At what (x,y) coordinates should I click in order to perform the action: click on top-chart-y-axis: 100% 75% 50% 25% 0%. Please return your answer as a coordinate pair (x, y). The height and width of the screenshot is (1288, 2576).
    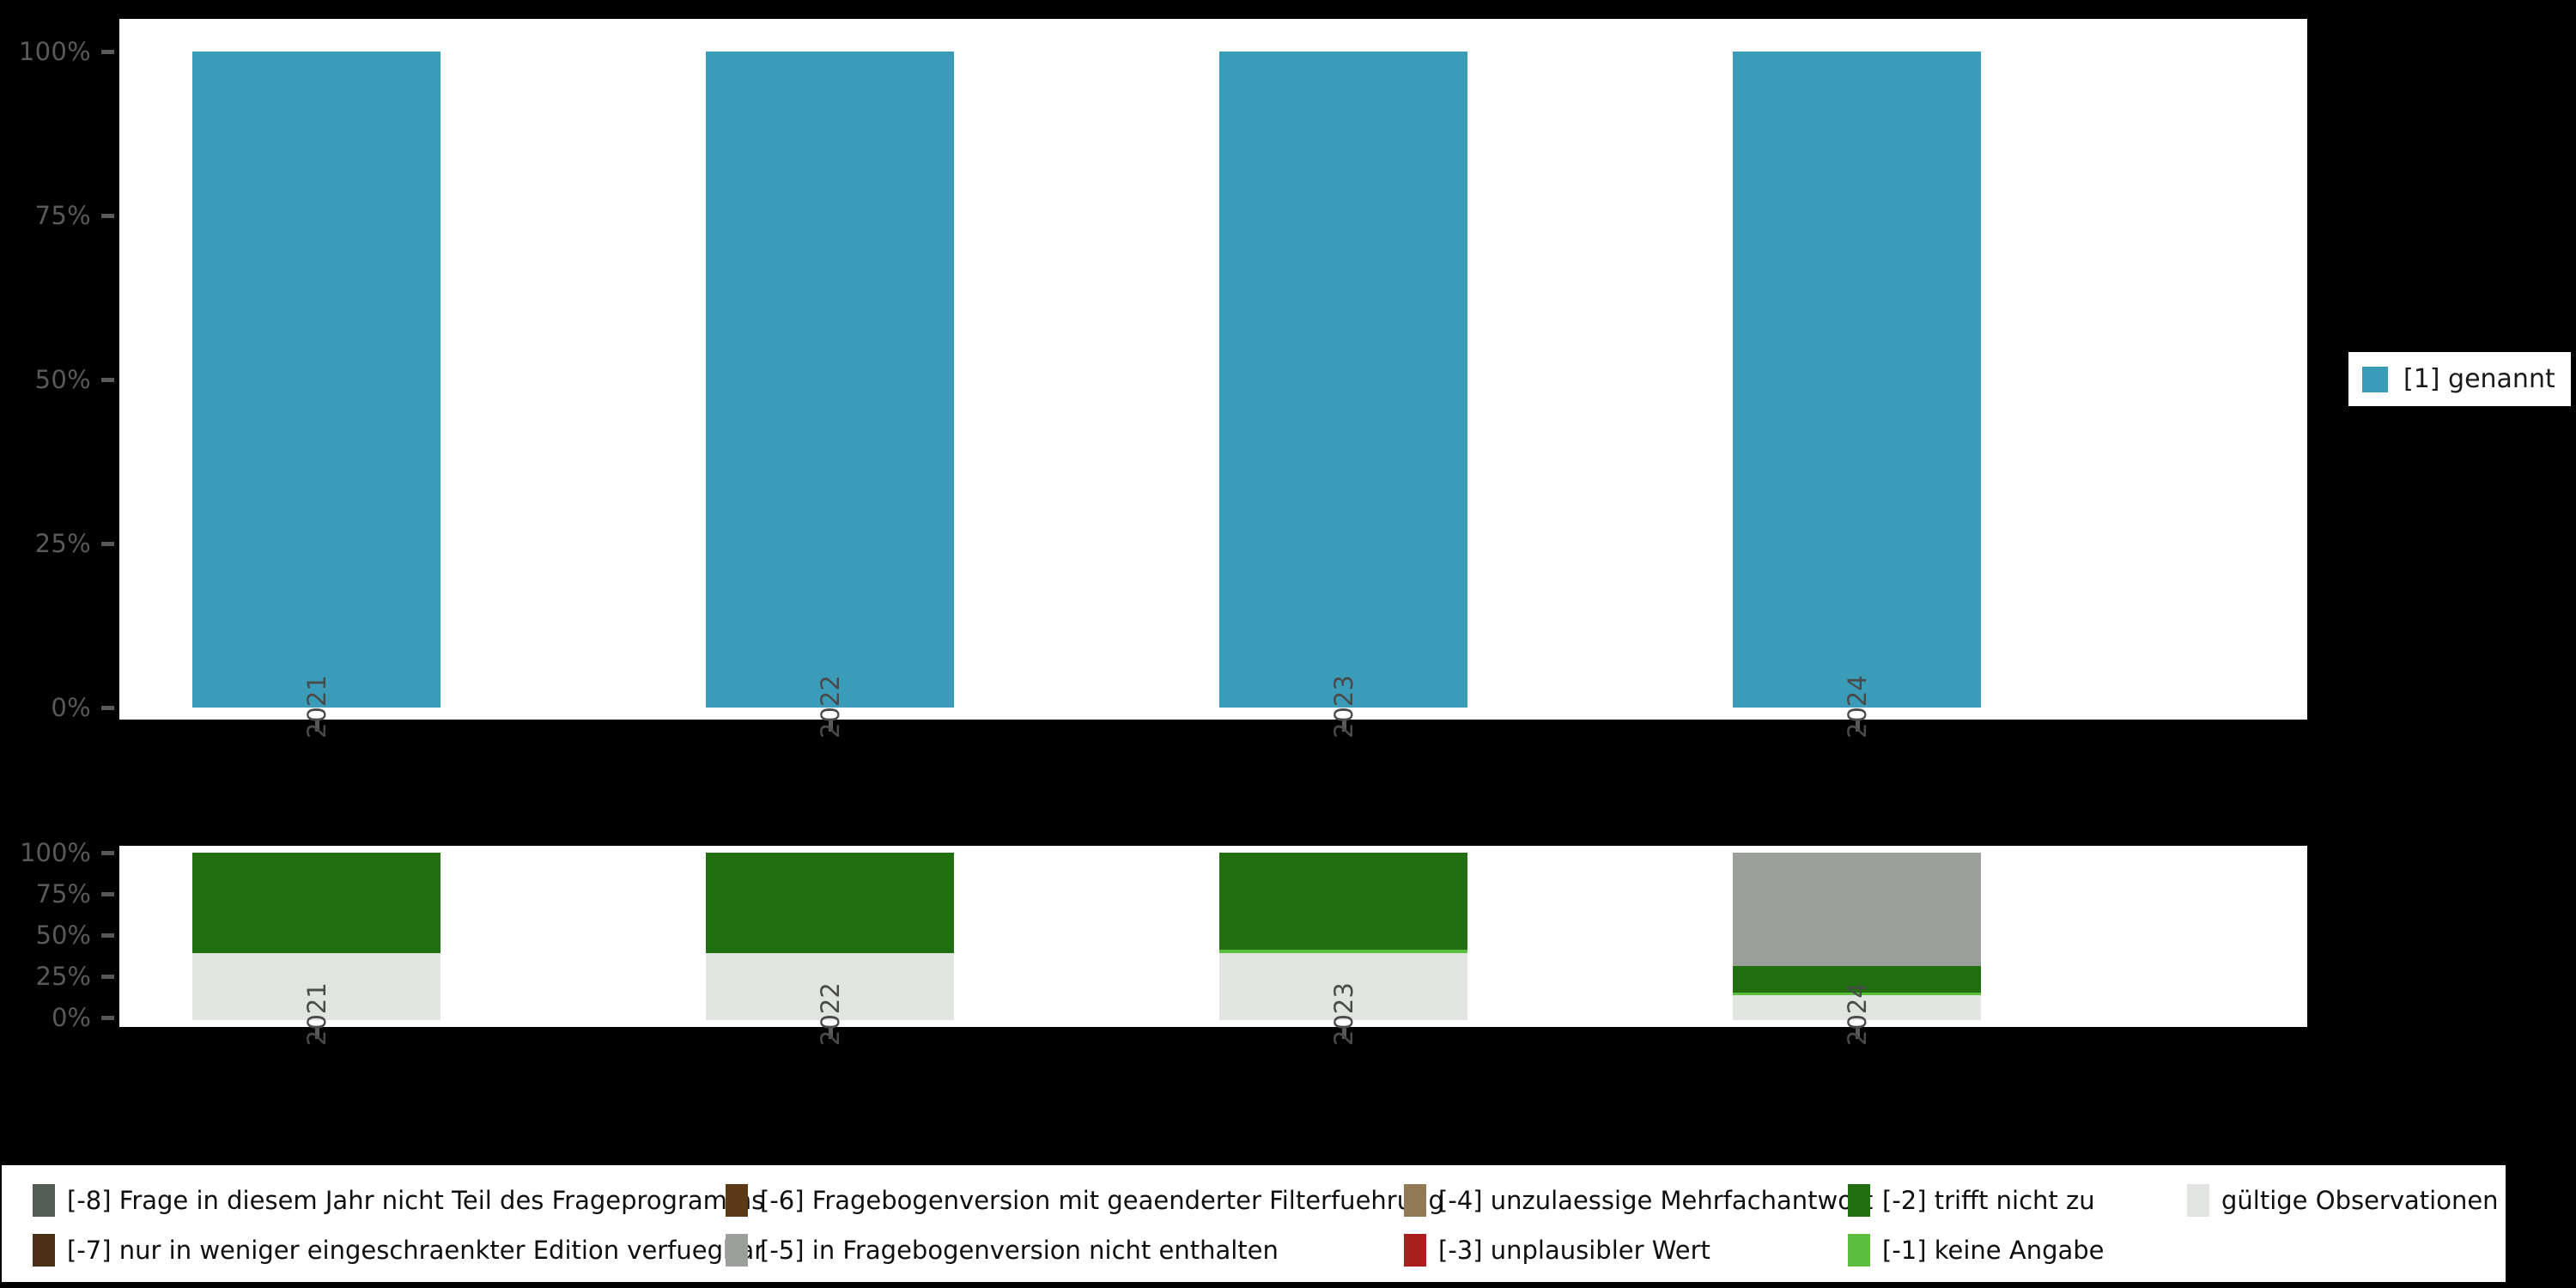
    Looking at the image, I should click on (59, 370).